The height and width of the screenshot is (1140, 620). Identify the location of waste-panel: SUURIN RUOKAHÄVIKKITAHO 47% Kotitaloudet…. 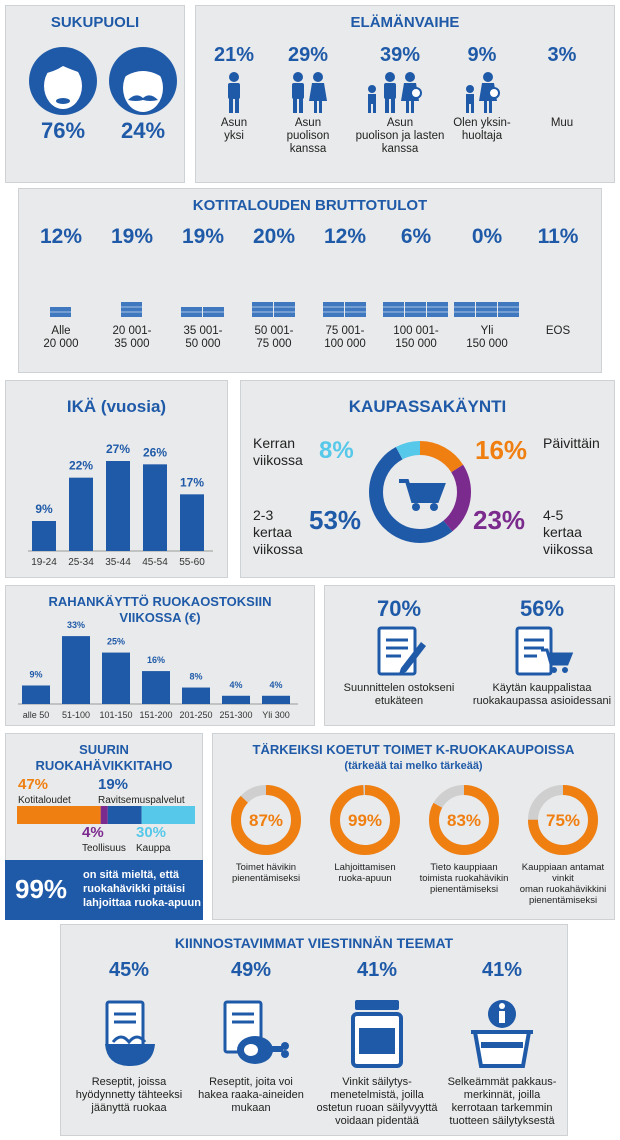
(104, 826).